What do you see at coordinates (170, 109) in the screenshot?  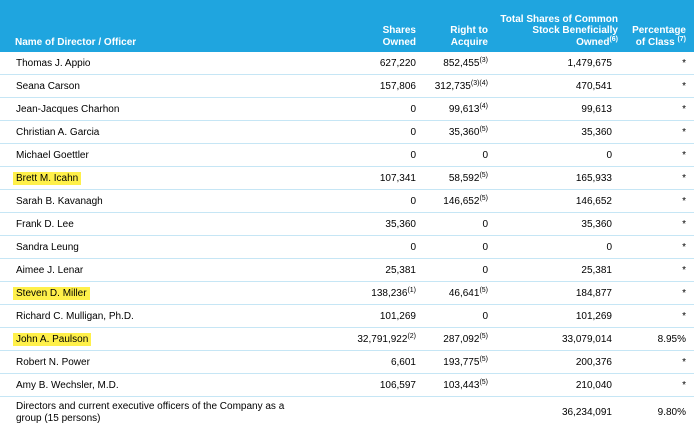 I see `director-name: Jean-Jacques Charhon` at bounding box center [170, 109].